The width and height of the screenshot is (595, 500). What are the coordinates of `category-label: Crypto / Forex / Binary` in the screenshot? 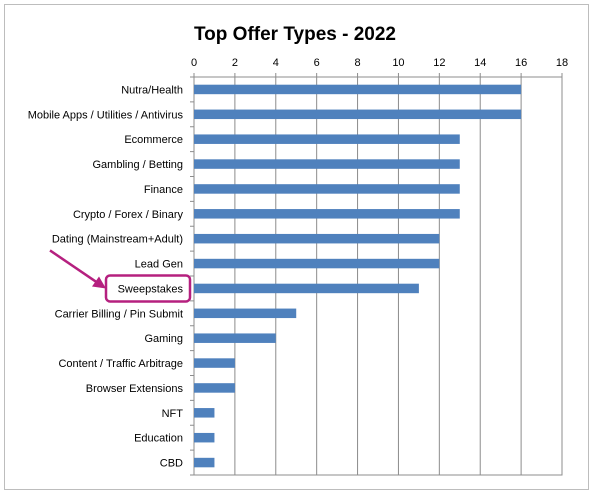 It's located at (128, 215).